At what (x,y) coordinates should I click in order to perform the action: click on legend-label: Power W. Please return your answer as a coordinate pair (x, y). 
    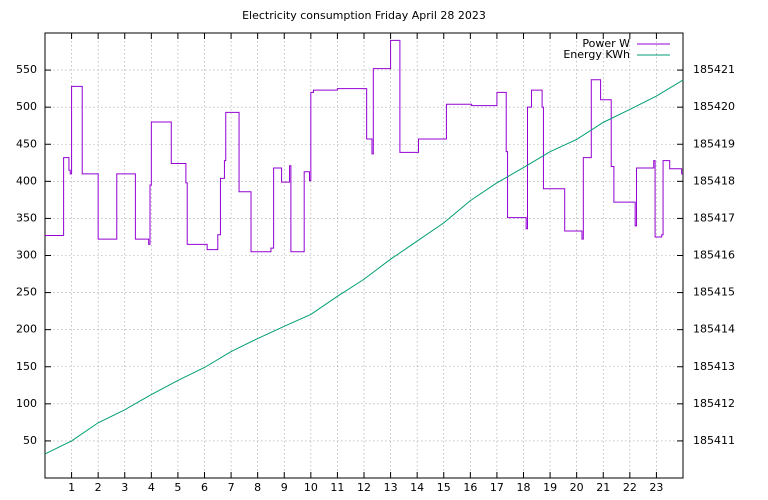
    Looking at the image, I should click on (606, 43).